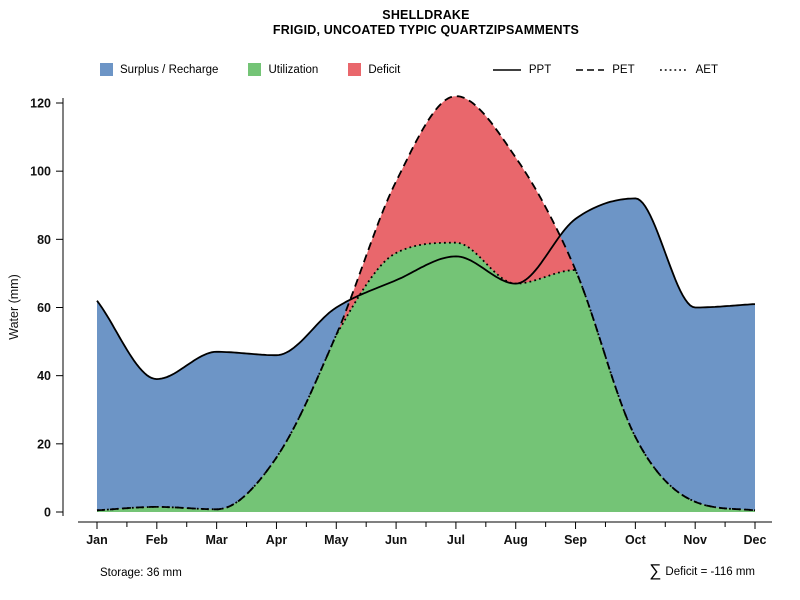  Describe the element at coordinates (590, 69) in the screenshot. I see `dashed-line-icon` at that location.